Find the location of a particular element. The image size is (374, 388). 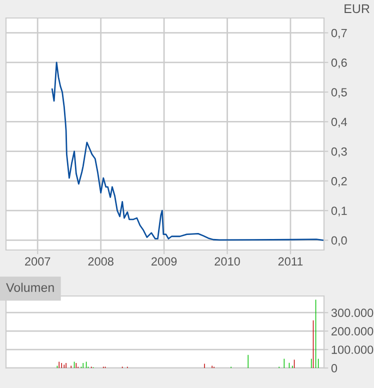

y-tick-label: 0,6 is located at coordinates (339, 63).